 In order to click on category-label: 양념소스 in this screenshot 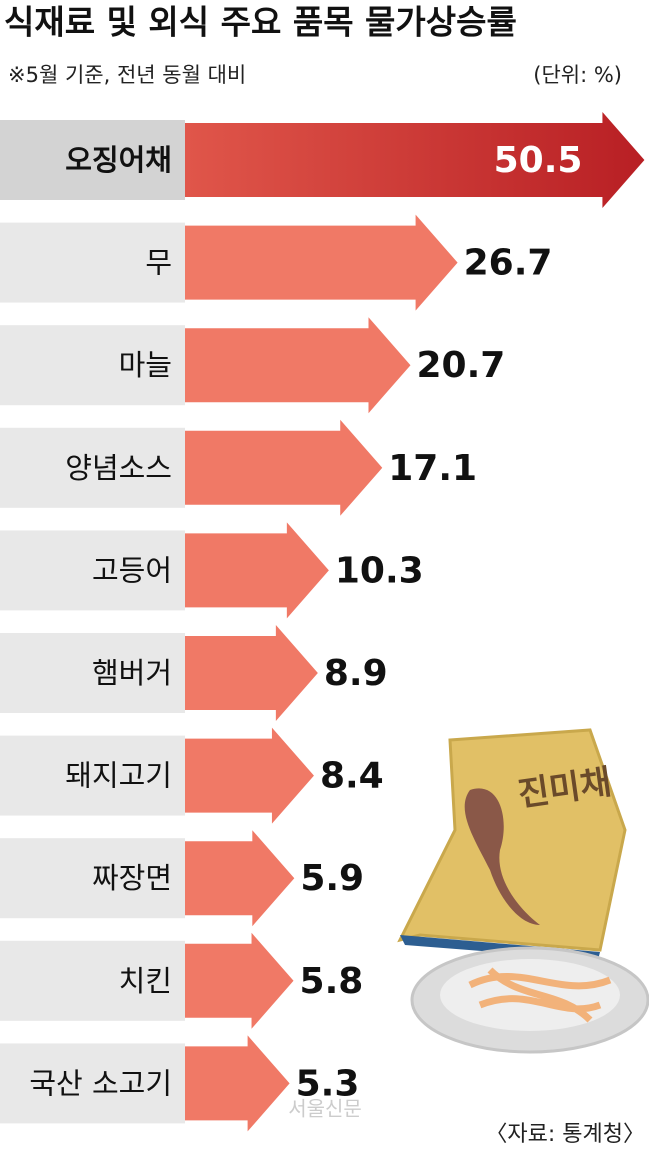, I will do `click(118, 468)`.